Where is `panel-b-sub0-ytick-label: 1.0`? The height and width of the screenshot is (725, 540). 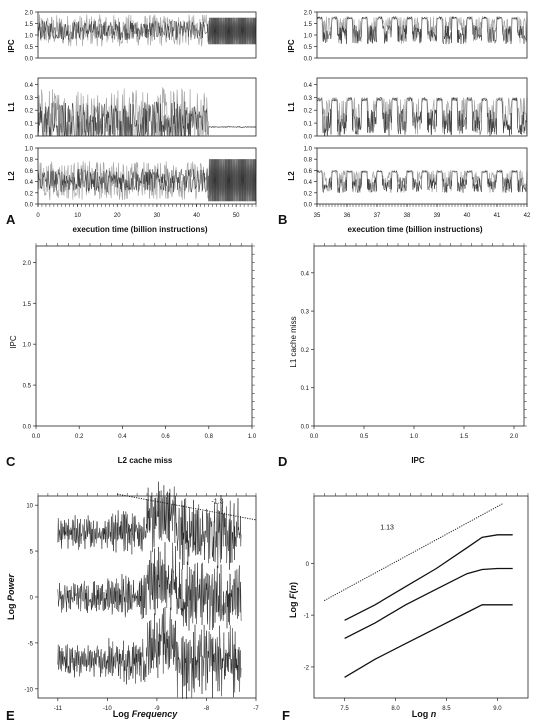
panel-b-sub0-ytick-label: 1.0 is located at coordinates (308, 37).